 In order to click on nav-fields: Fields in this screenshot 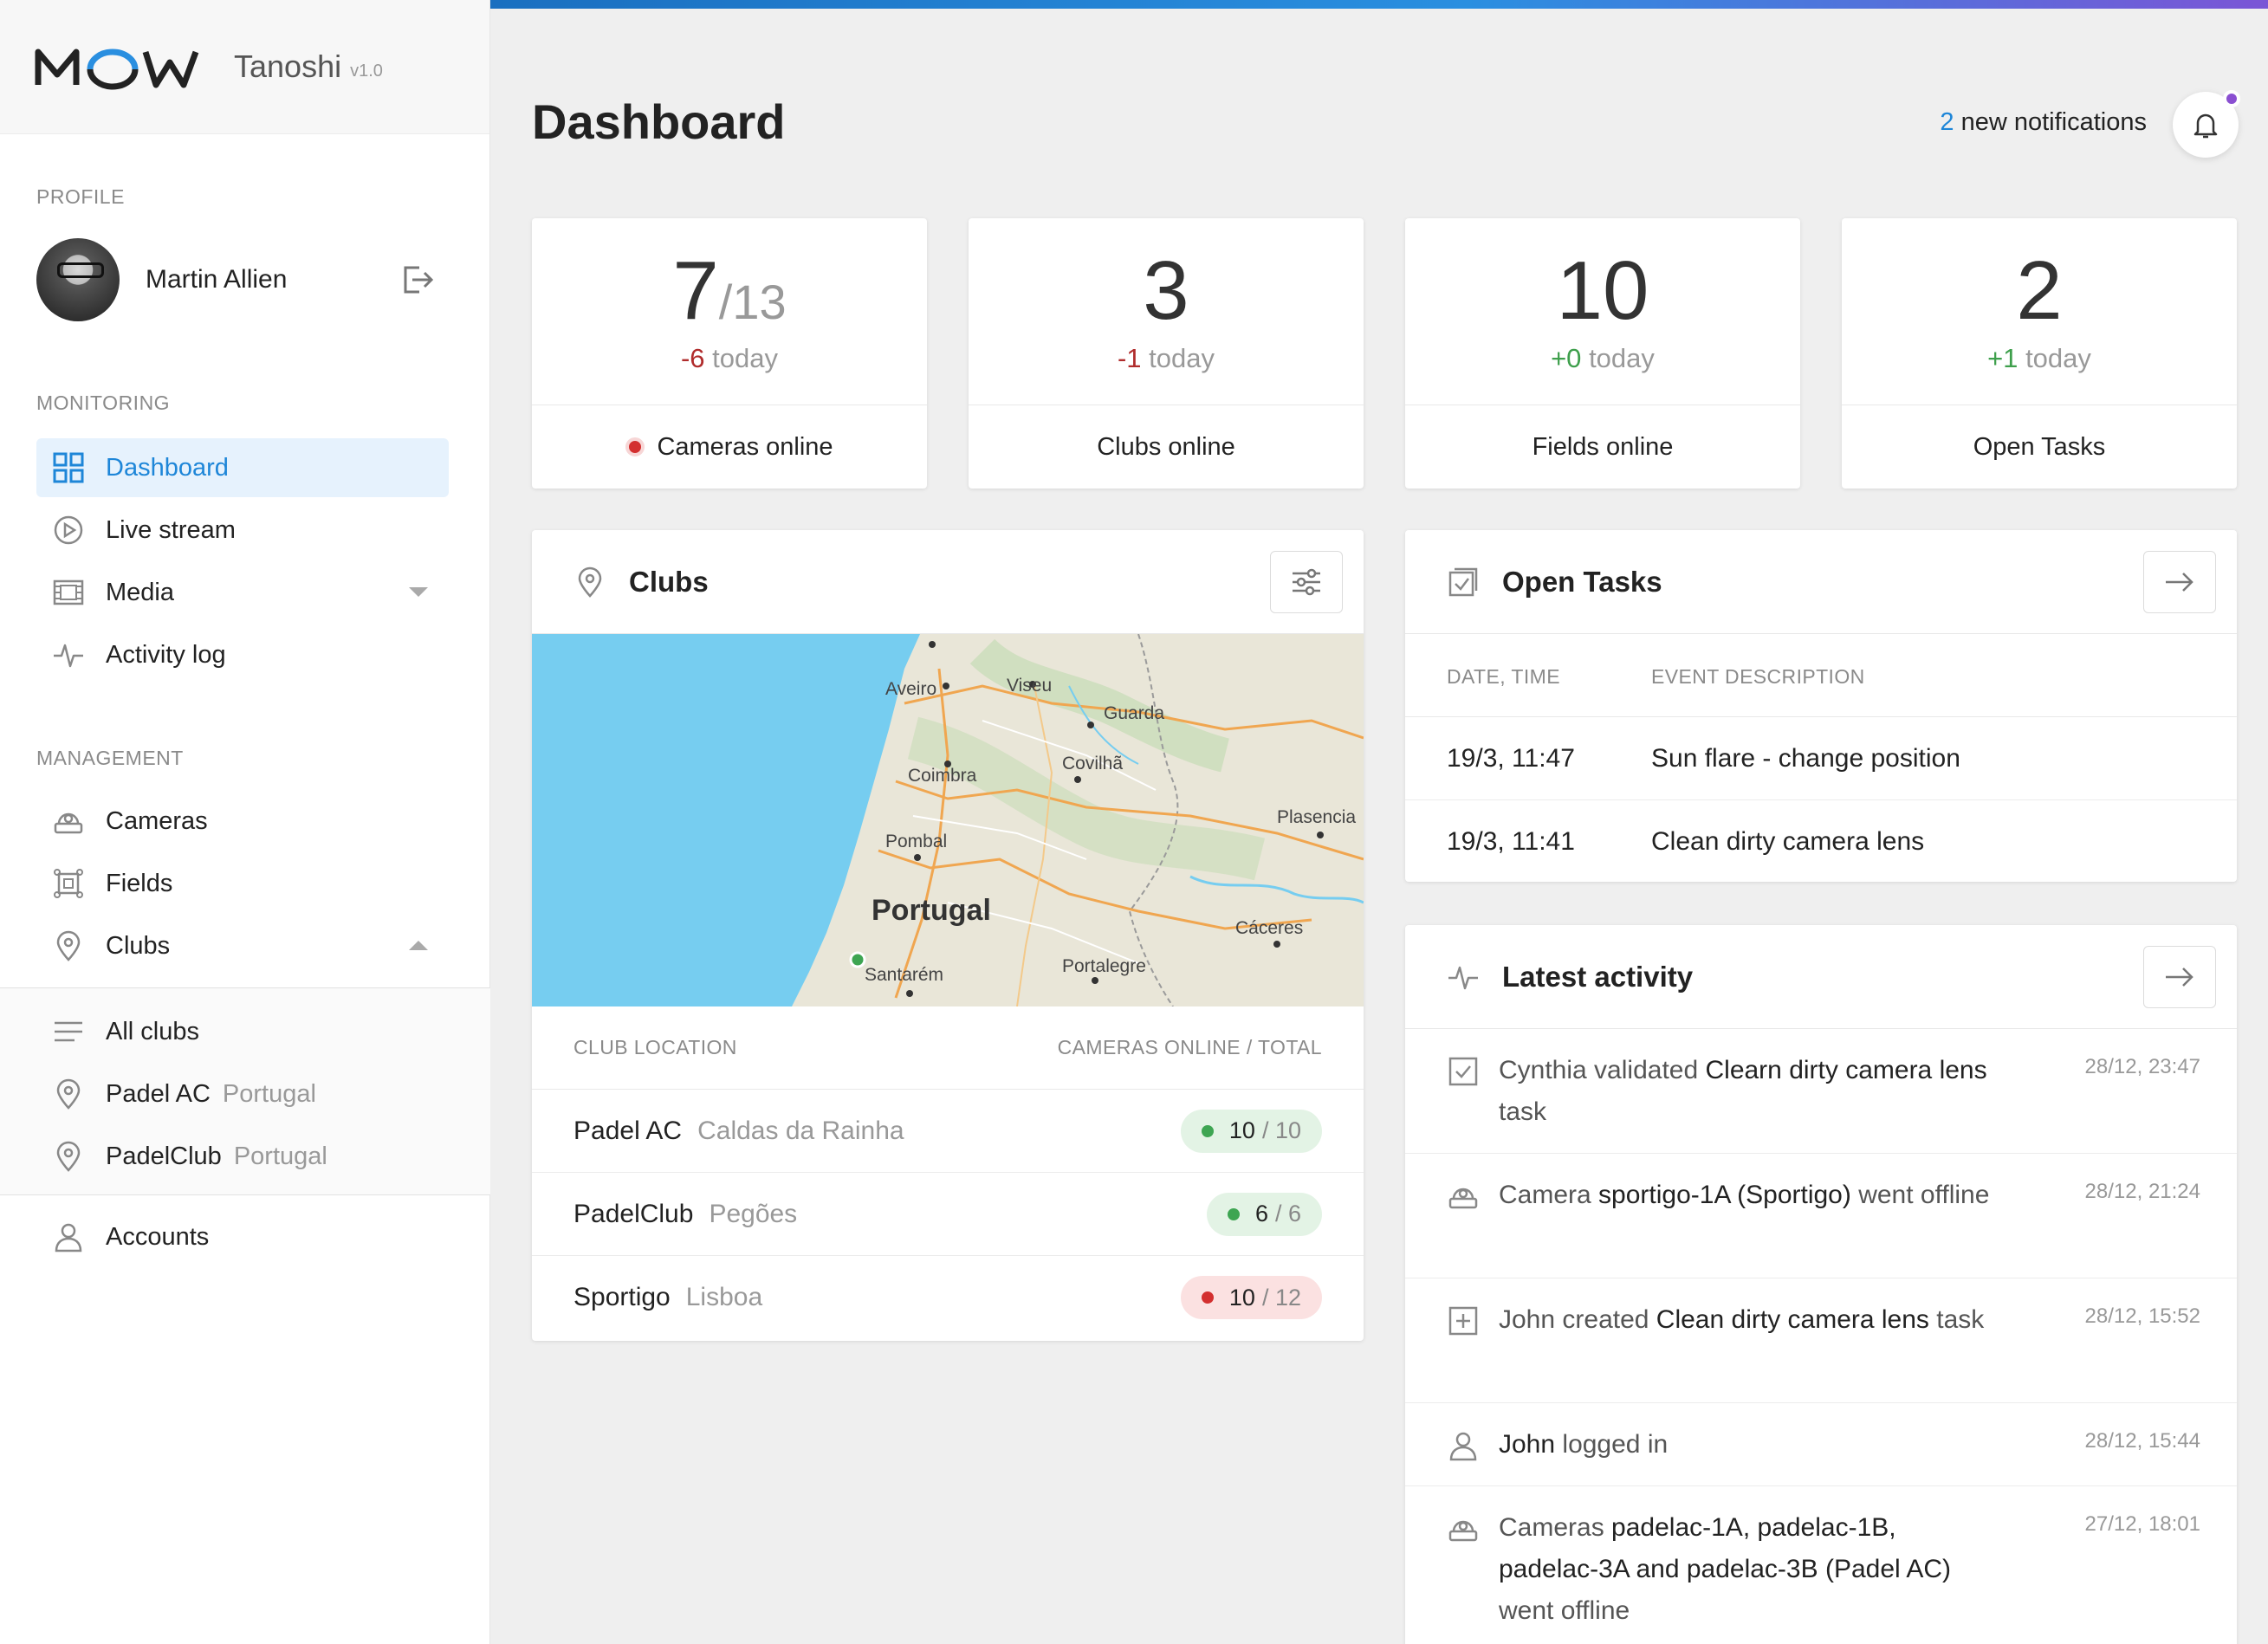, I will do `click(243, 883)`.